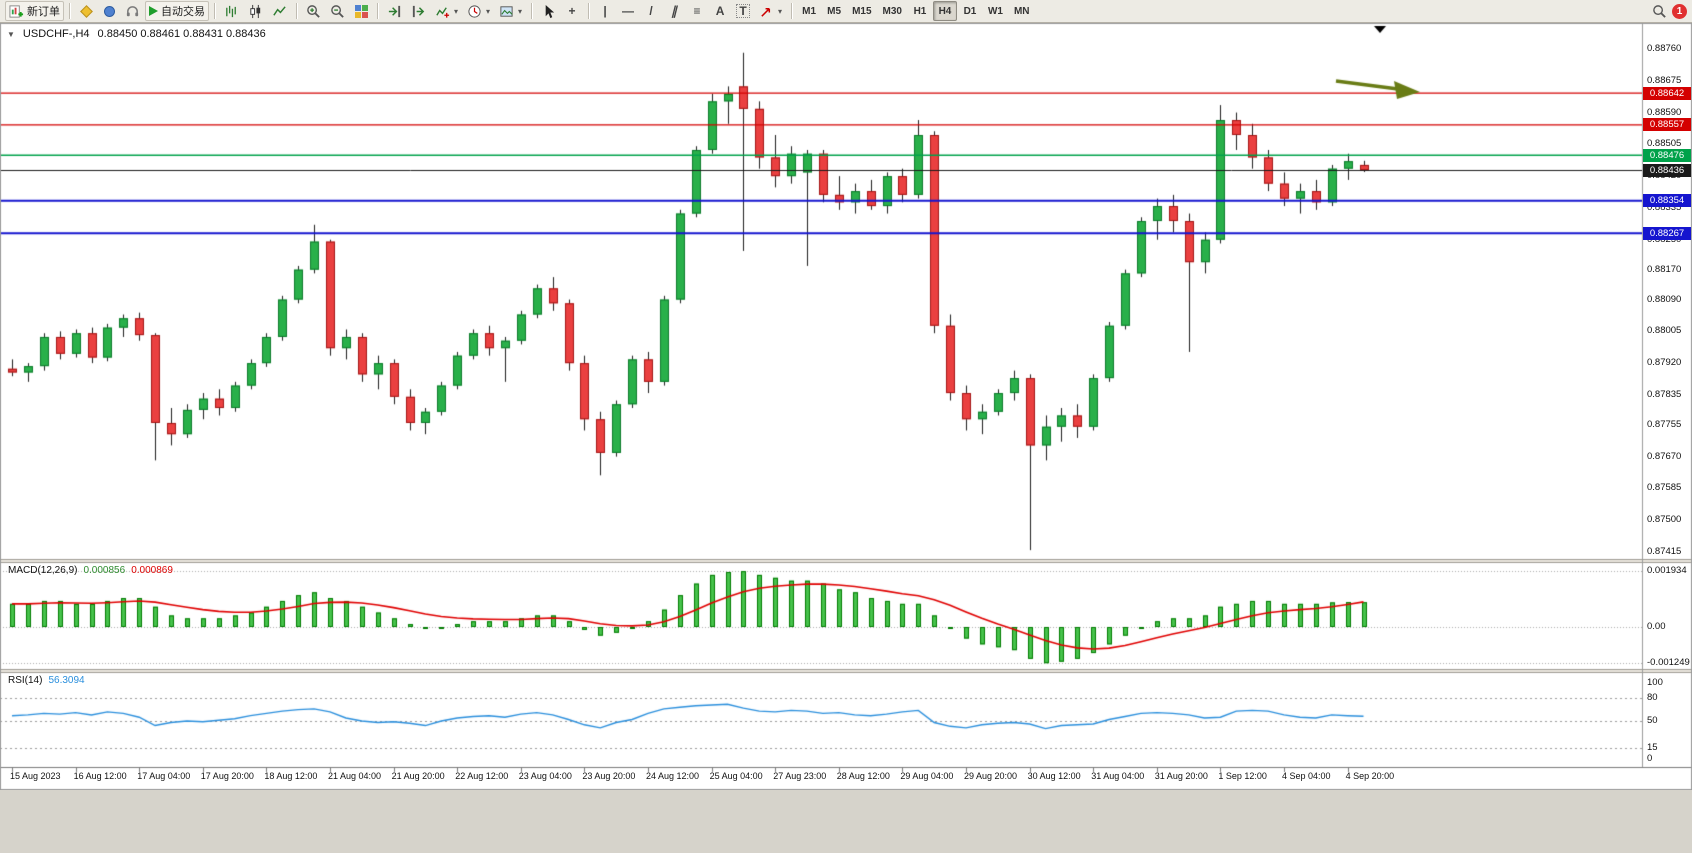  I want to click on trendline-icon: /, so click(651, 11).